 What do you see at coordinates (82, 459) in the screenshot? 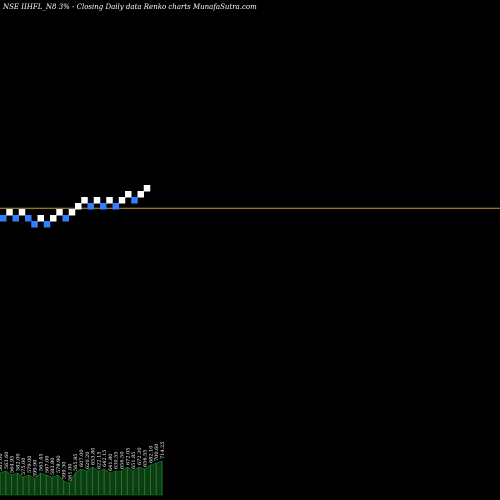
I see `volume-value-label: 607.00` at bounding box center [82, 459].